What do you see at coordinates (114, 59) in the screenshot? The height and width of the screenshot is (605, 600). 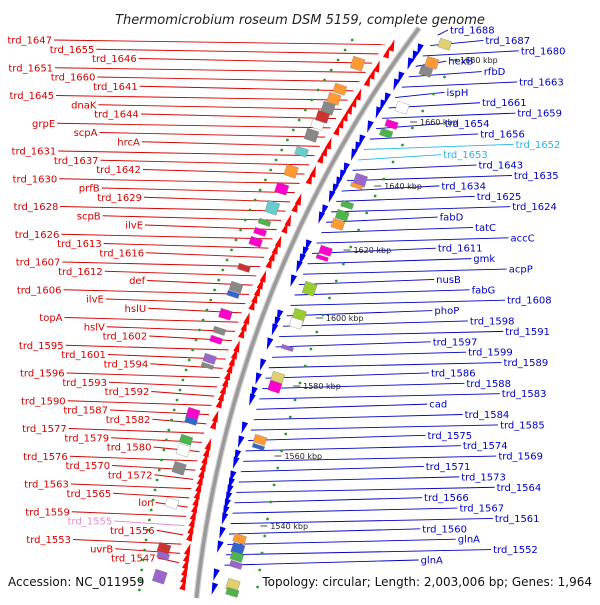 I see `left-gene-label: trd_1646` at bounding box center [114, 59].